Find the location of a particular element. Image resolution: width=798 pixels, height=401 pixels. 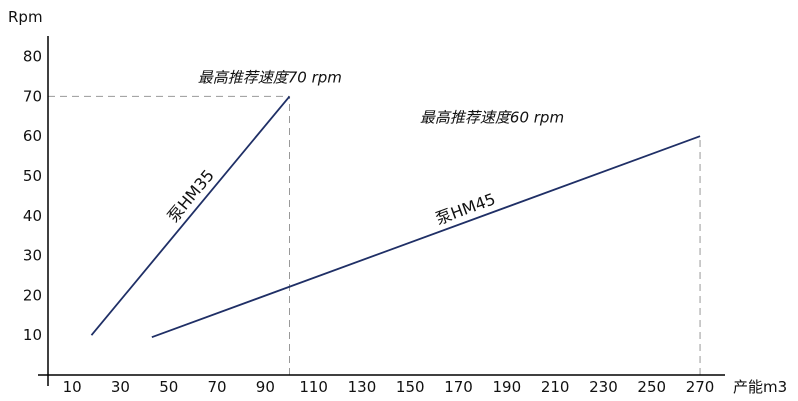

series-label-0: 泵HM35 is located at coordinates (191, 196).